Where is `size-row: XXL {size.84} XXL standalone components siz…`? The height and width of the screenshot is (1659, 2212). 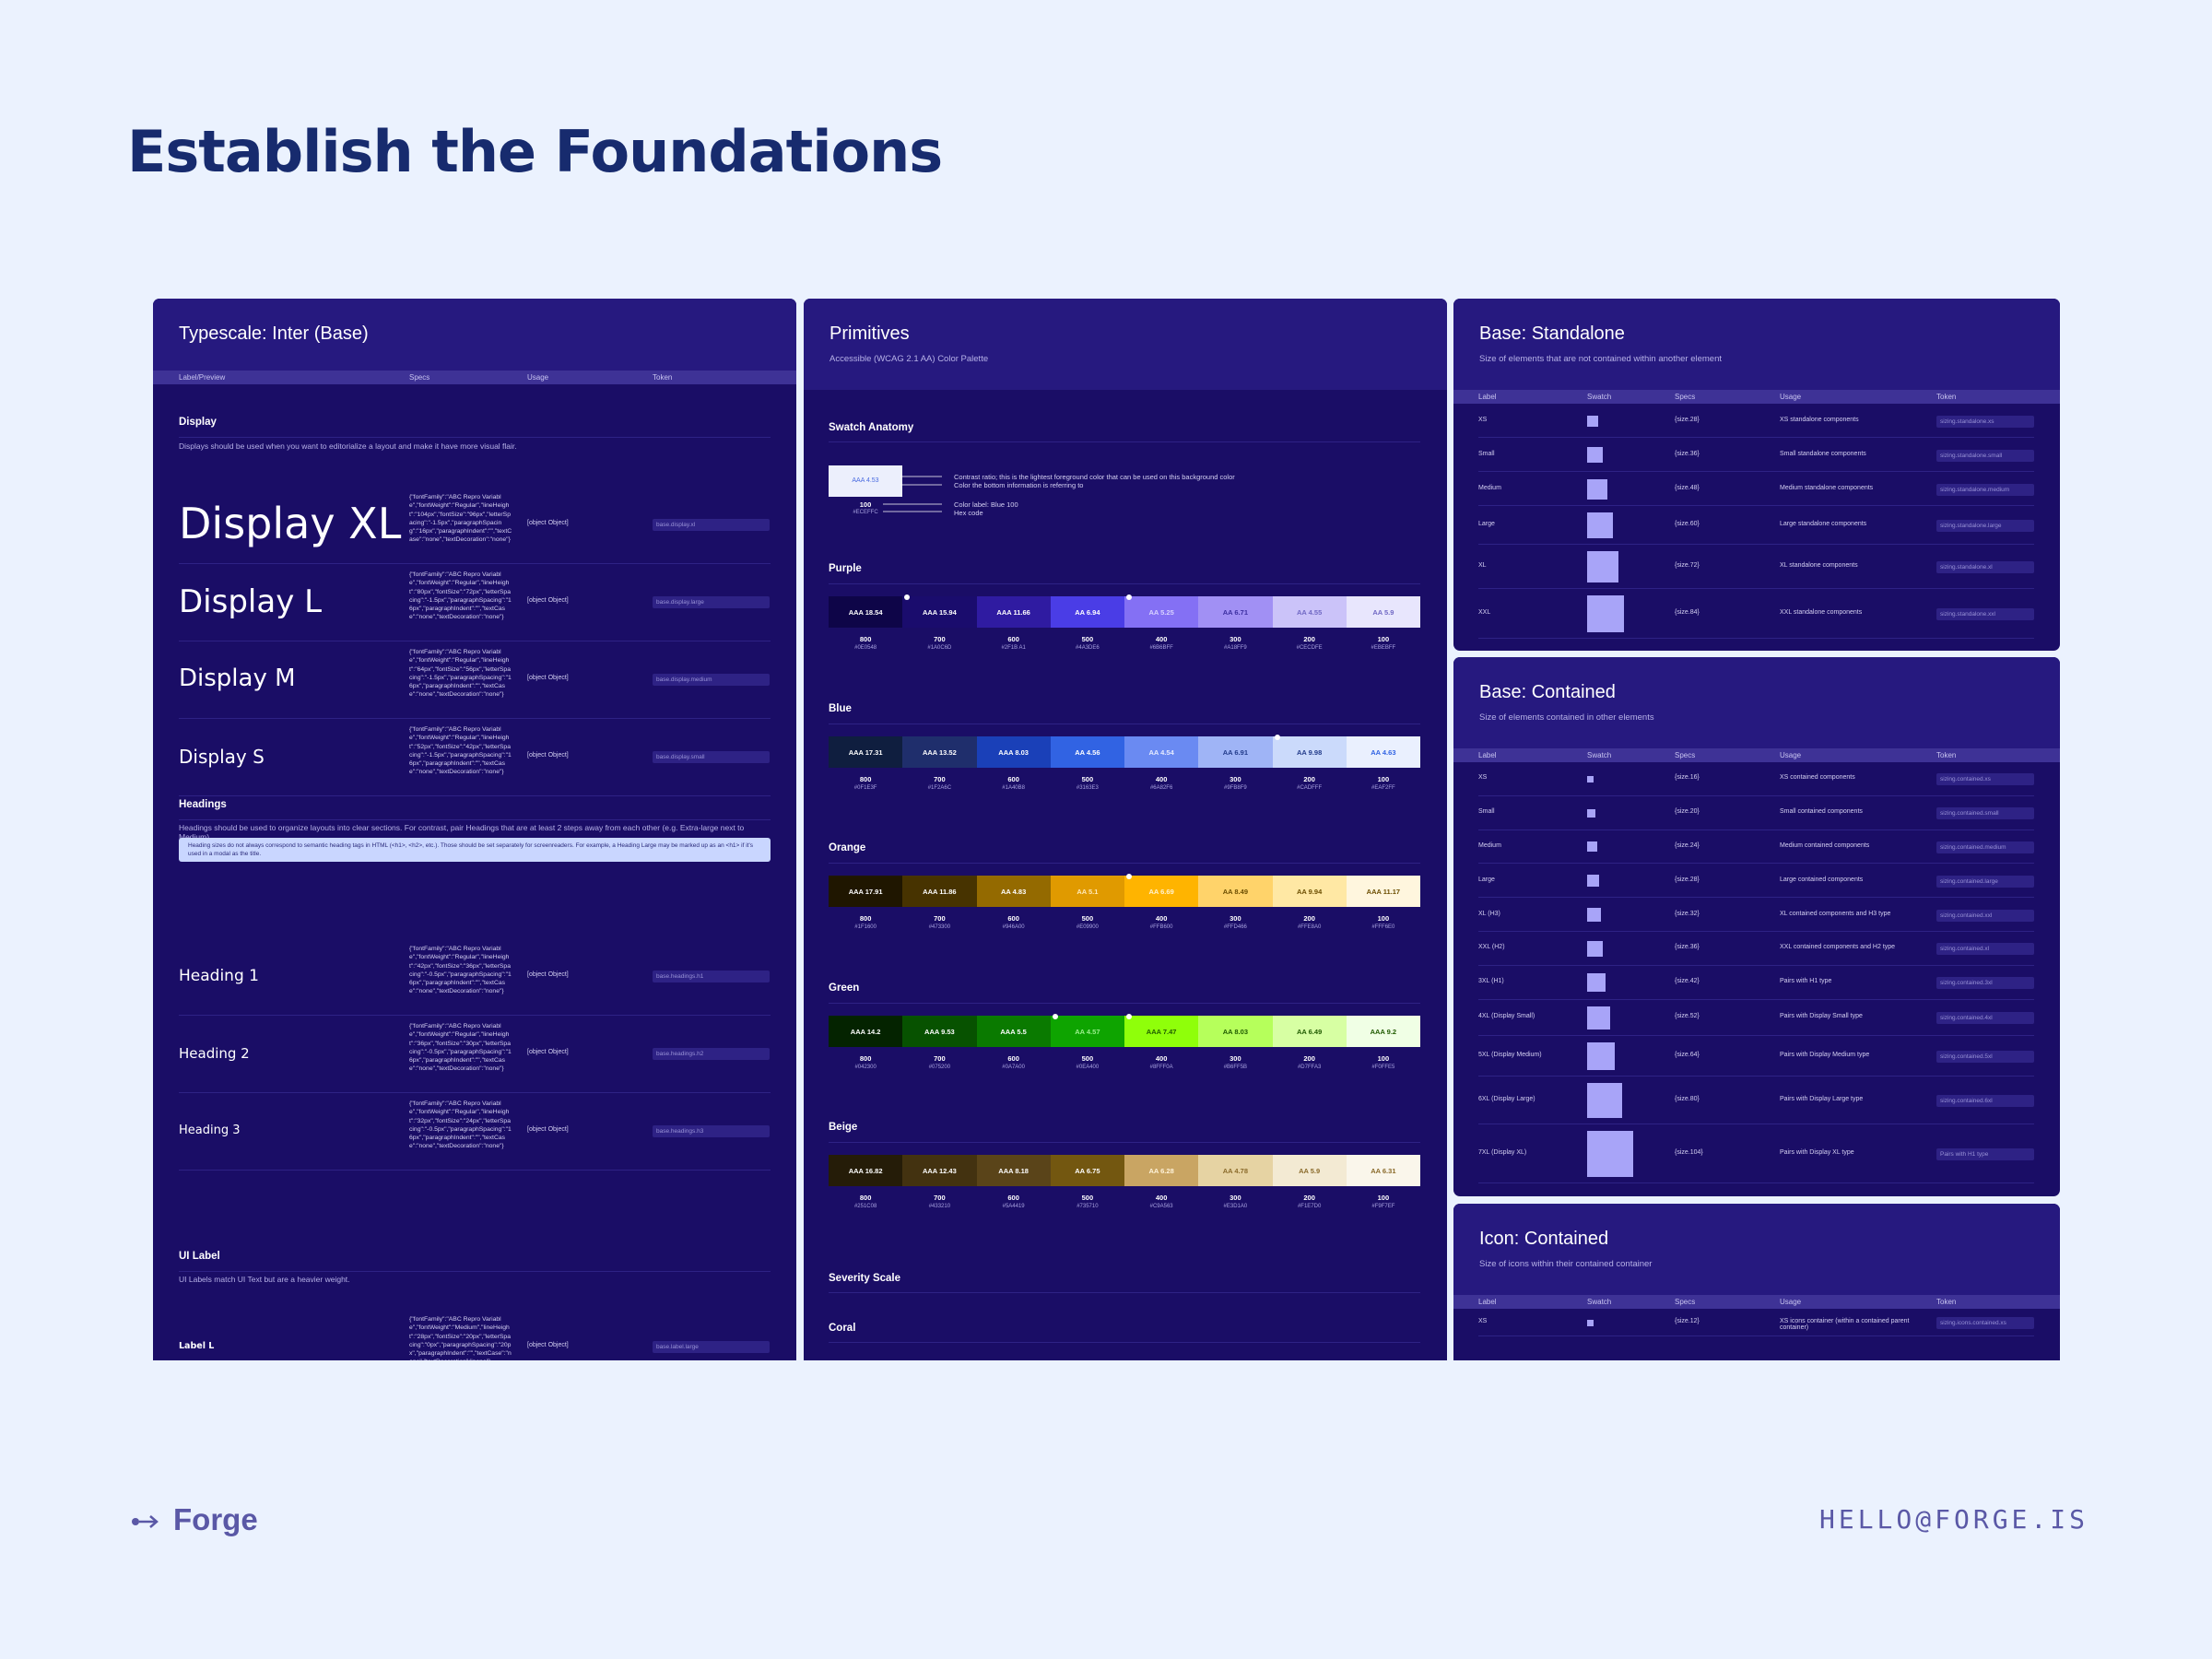 size-row: XXL {size.84} XXL standalone components siz… is located at coordinates (1756, 614).